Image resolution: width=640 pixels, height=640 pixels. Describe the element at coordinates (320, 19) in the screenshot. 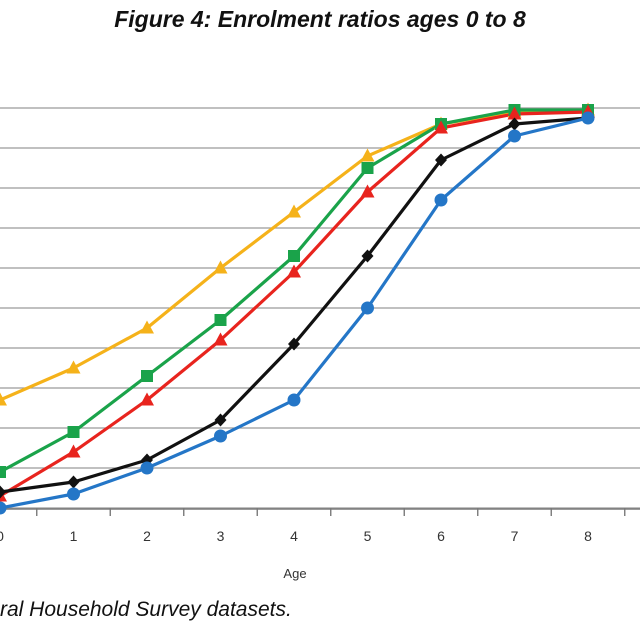

I see `chart-title: Figure 4: Enrolment ratios ages 0 to 8` at that location.